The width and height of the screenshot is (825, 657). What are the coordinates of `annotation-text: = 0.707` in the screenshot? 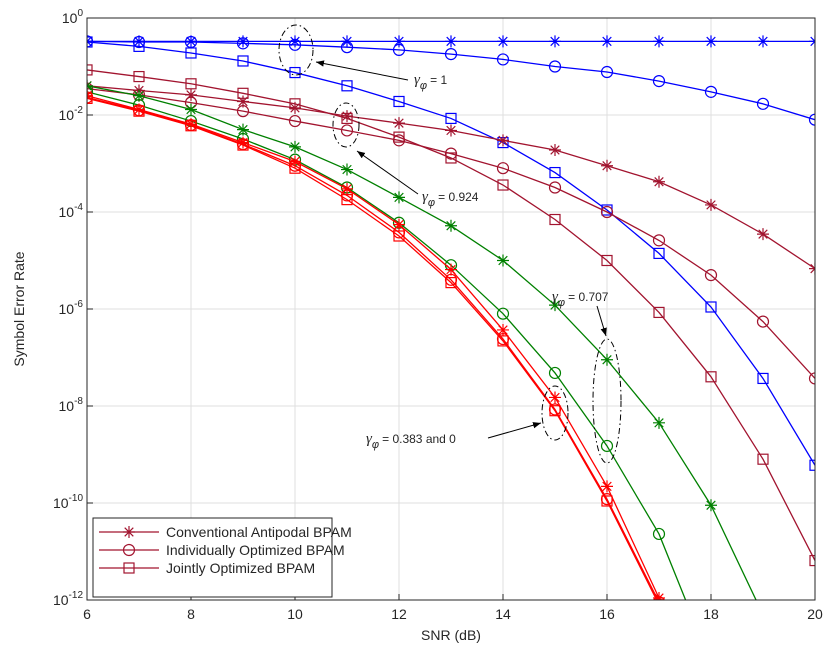 It's located at (588, 297).